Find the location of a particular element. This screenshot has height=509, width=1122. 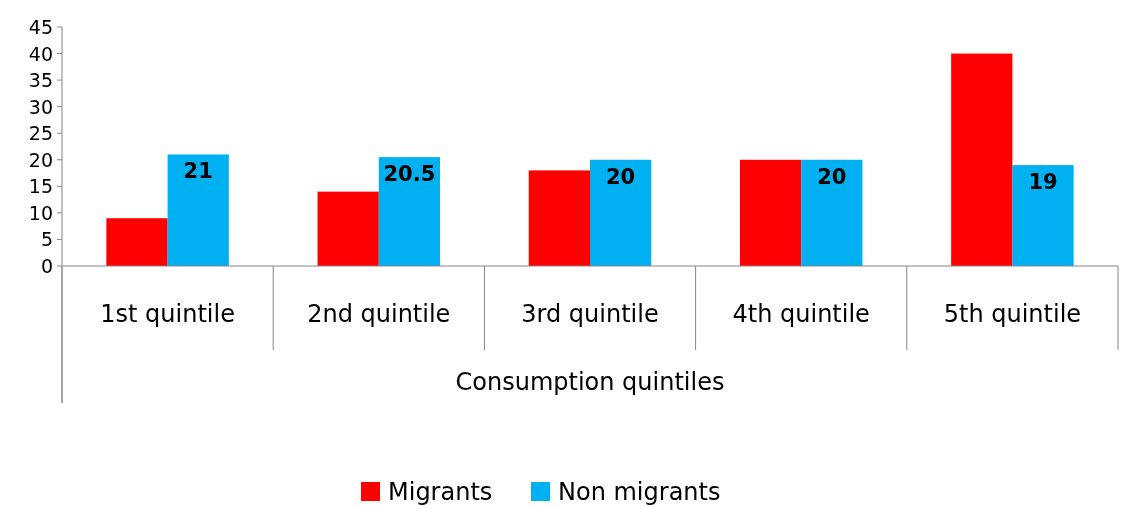

y-tick-label: 25 is located at coordinates (40, 133).